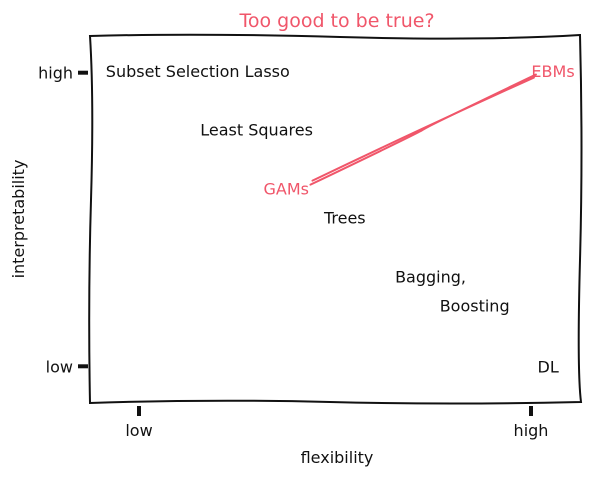 The image size is (595, 477). Describe the element at coordinates (344, 218) in the screenshot. I see `annotation-label: Trees` at that location.